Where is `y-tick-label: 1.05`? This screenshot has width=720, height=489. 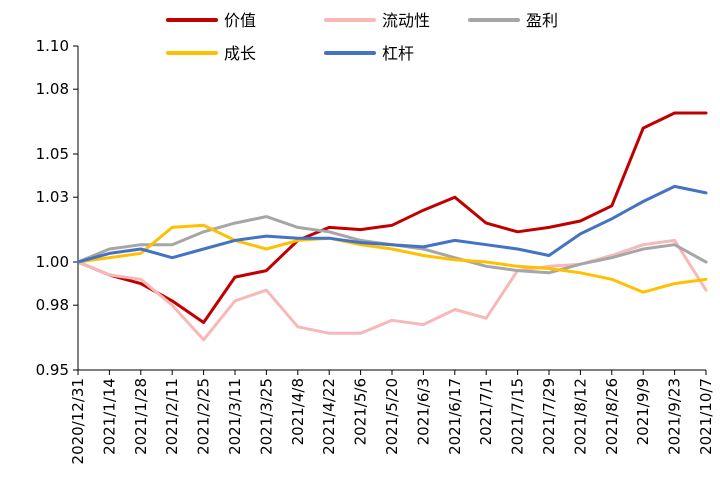 y-tick-label: 1.05 is located at coordinates (52, 154).